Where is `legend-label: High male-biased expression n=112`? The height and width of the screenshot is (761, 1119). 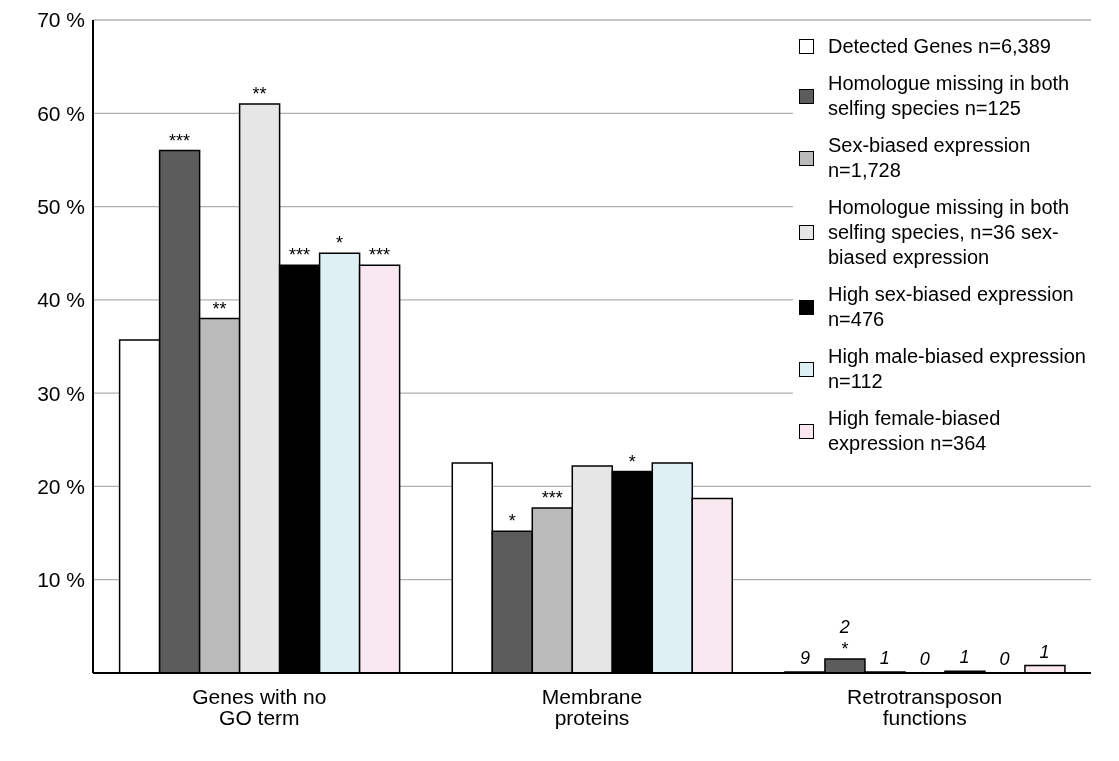
legend-label: High male-biased expression n=112 is located at coordinates (957, 369).